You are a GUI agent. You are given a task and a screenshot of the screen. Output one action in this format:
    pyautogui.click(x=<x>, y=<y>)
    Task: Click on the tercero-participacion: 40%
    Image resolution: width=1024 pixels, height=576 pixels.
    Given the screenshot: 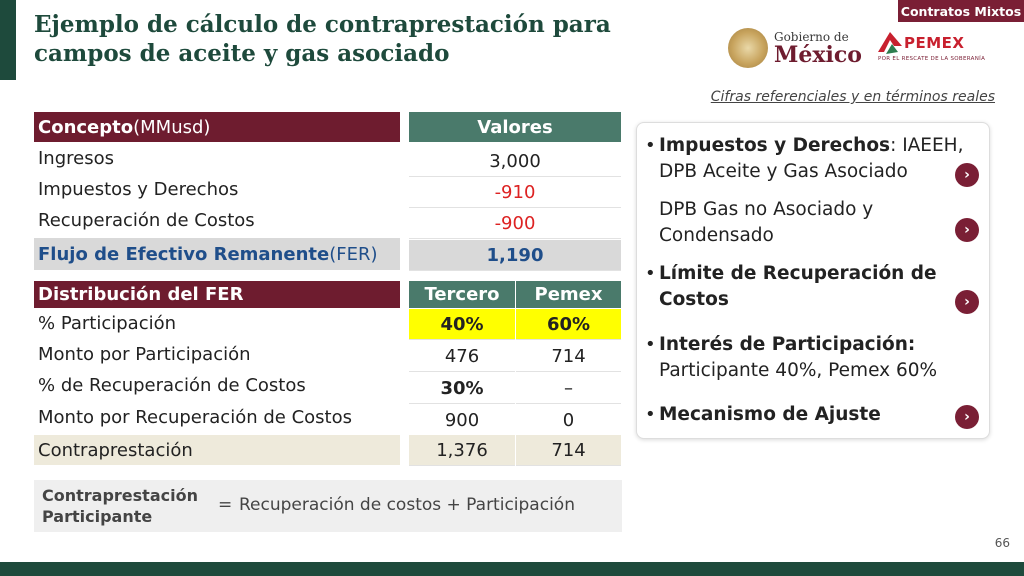 What is the action you would take?
    pyautogui.click(x=462, y=324)
    